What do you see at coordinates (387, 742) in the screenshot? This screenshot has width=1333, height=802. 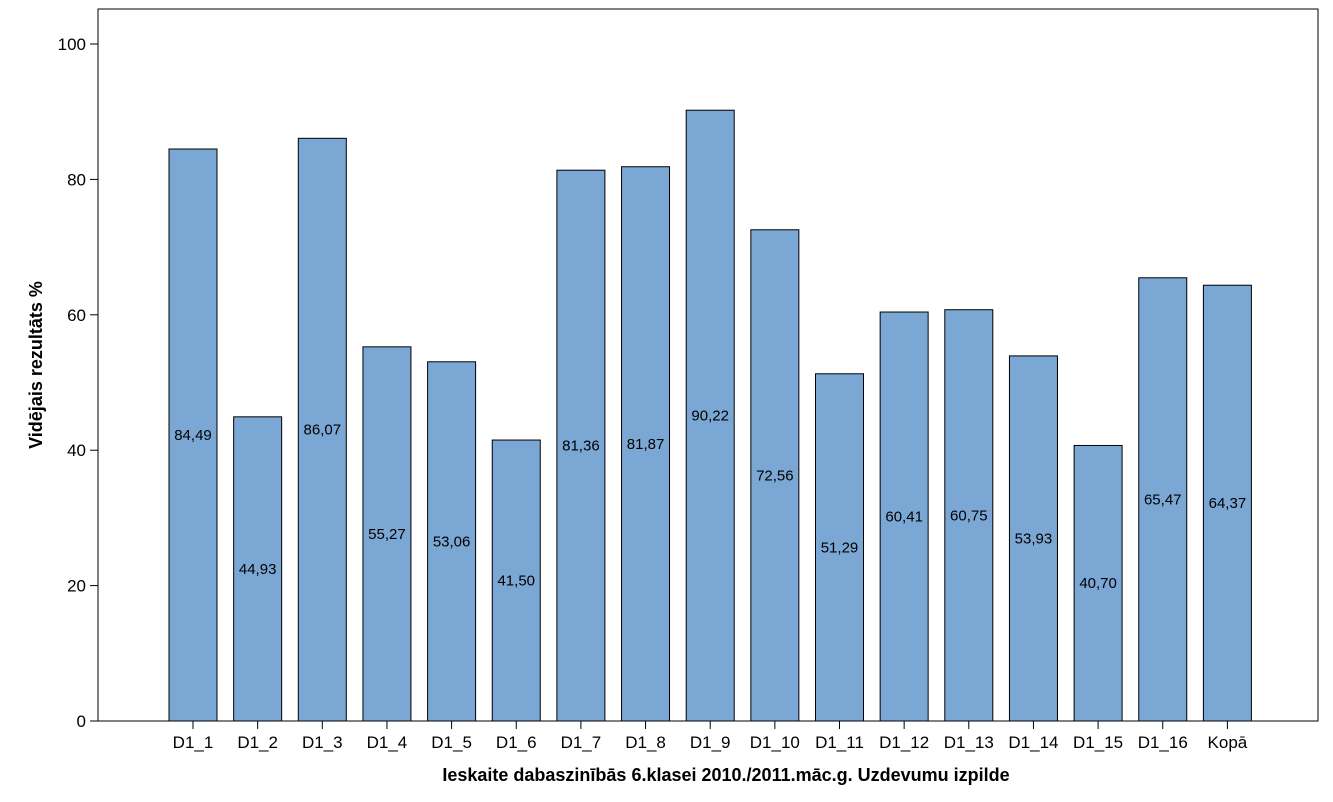 I see `x-tick-label: D1_4` at bounding box center [387, 742].